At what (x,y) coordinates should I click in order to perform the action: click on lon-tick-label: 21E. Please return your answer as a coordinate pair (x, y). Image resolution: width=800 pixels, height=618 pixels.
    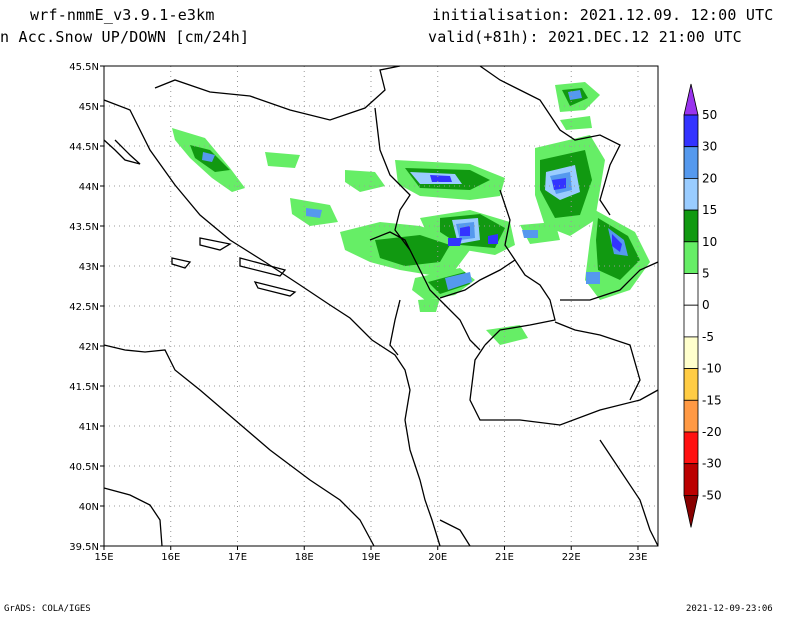
    Looking at the image, I should click on (504, 557).